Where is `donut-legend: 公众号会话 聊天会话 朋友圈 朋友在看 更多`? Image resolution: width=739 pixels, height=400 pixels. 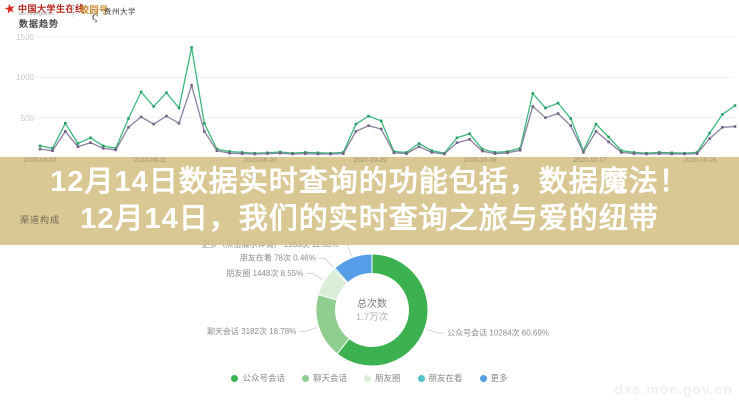 donut-legend: 公众号会话 聊天会话 朋友圈 朋友在看 更多 is located at coordinates (369, 378).